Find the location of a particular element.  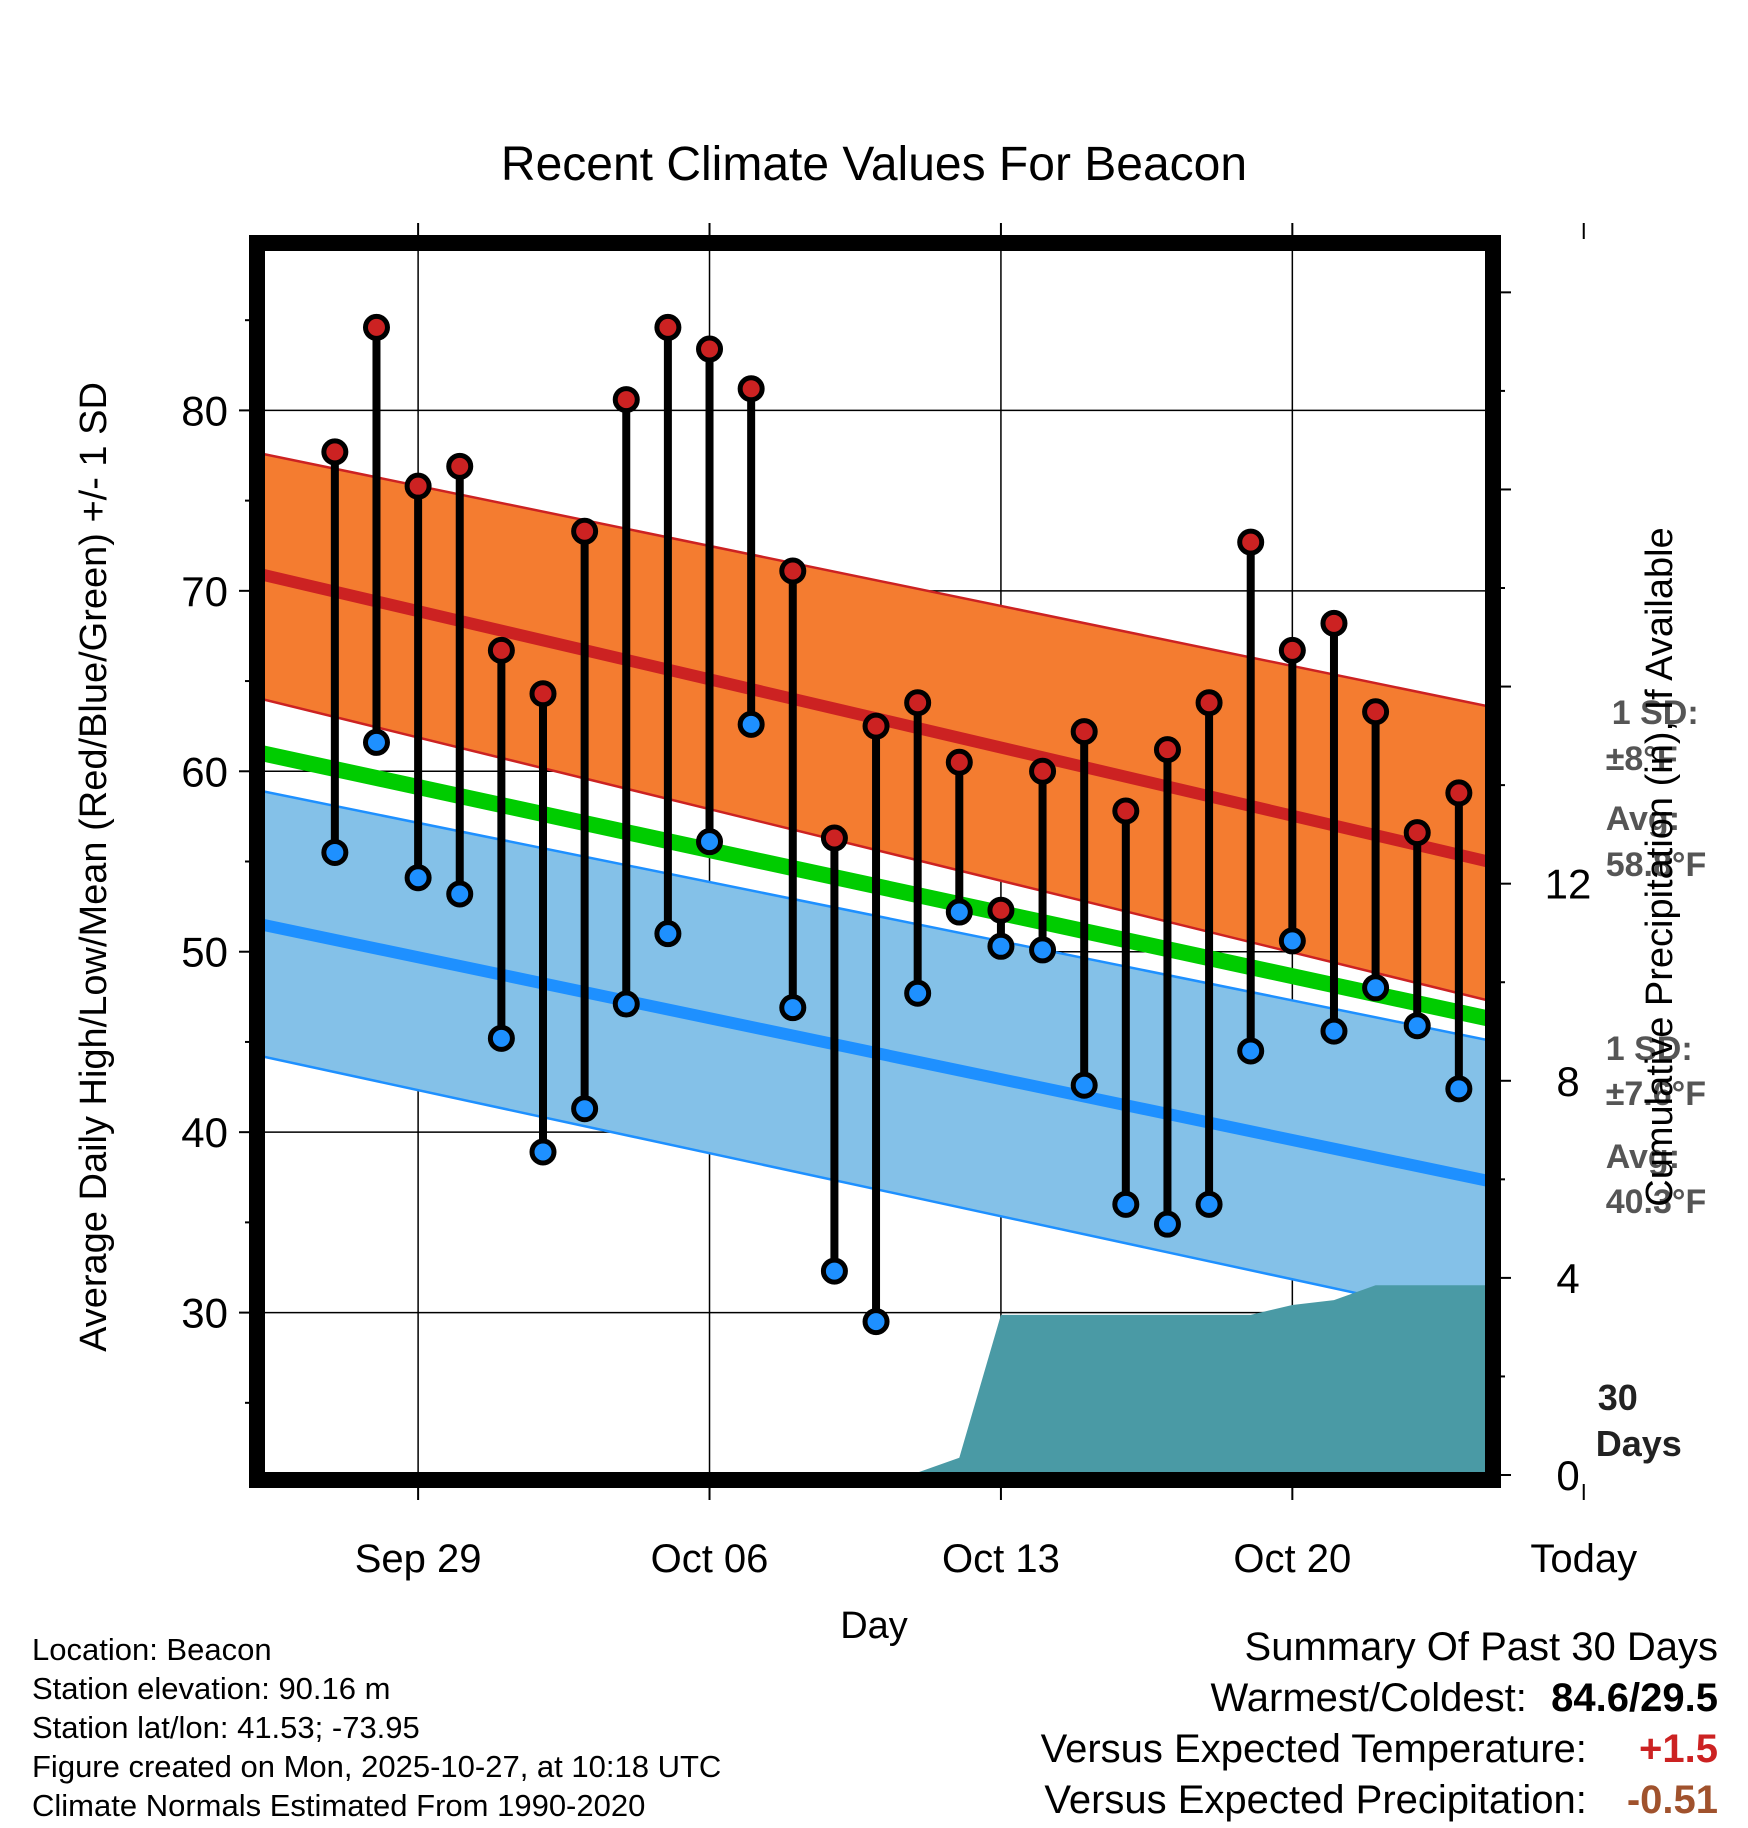

x-tick-label: Today is located at coordinates (1583, 1559).